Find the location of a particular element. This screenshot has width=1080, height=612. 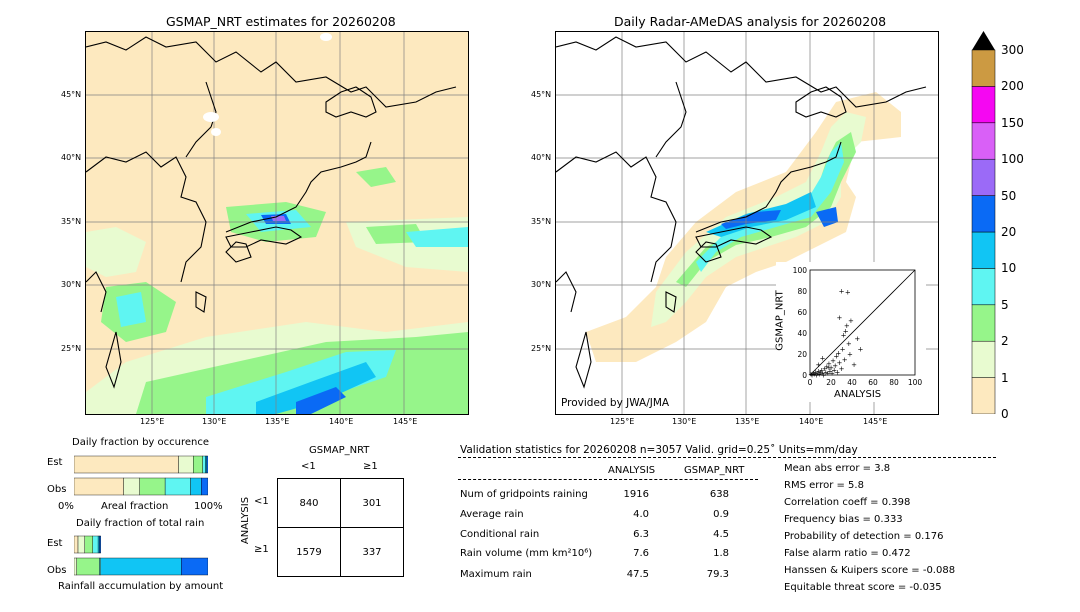

validation-col-analysis: ANALYSIS is located at coordinates (632, 470).